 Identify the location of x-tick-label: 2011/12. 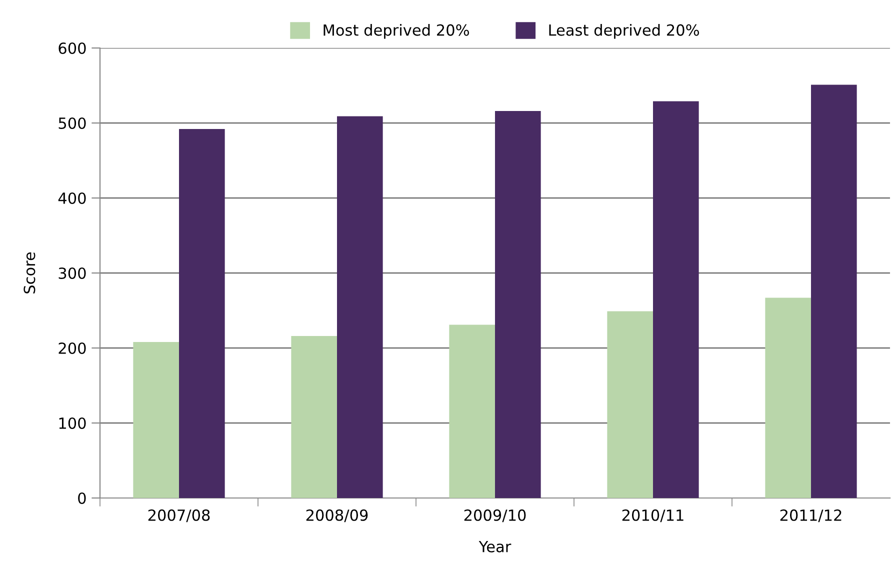
(811, 515).